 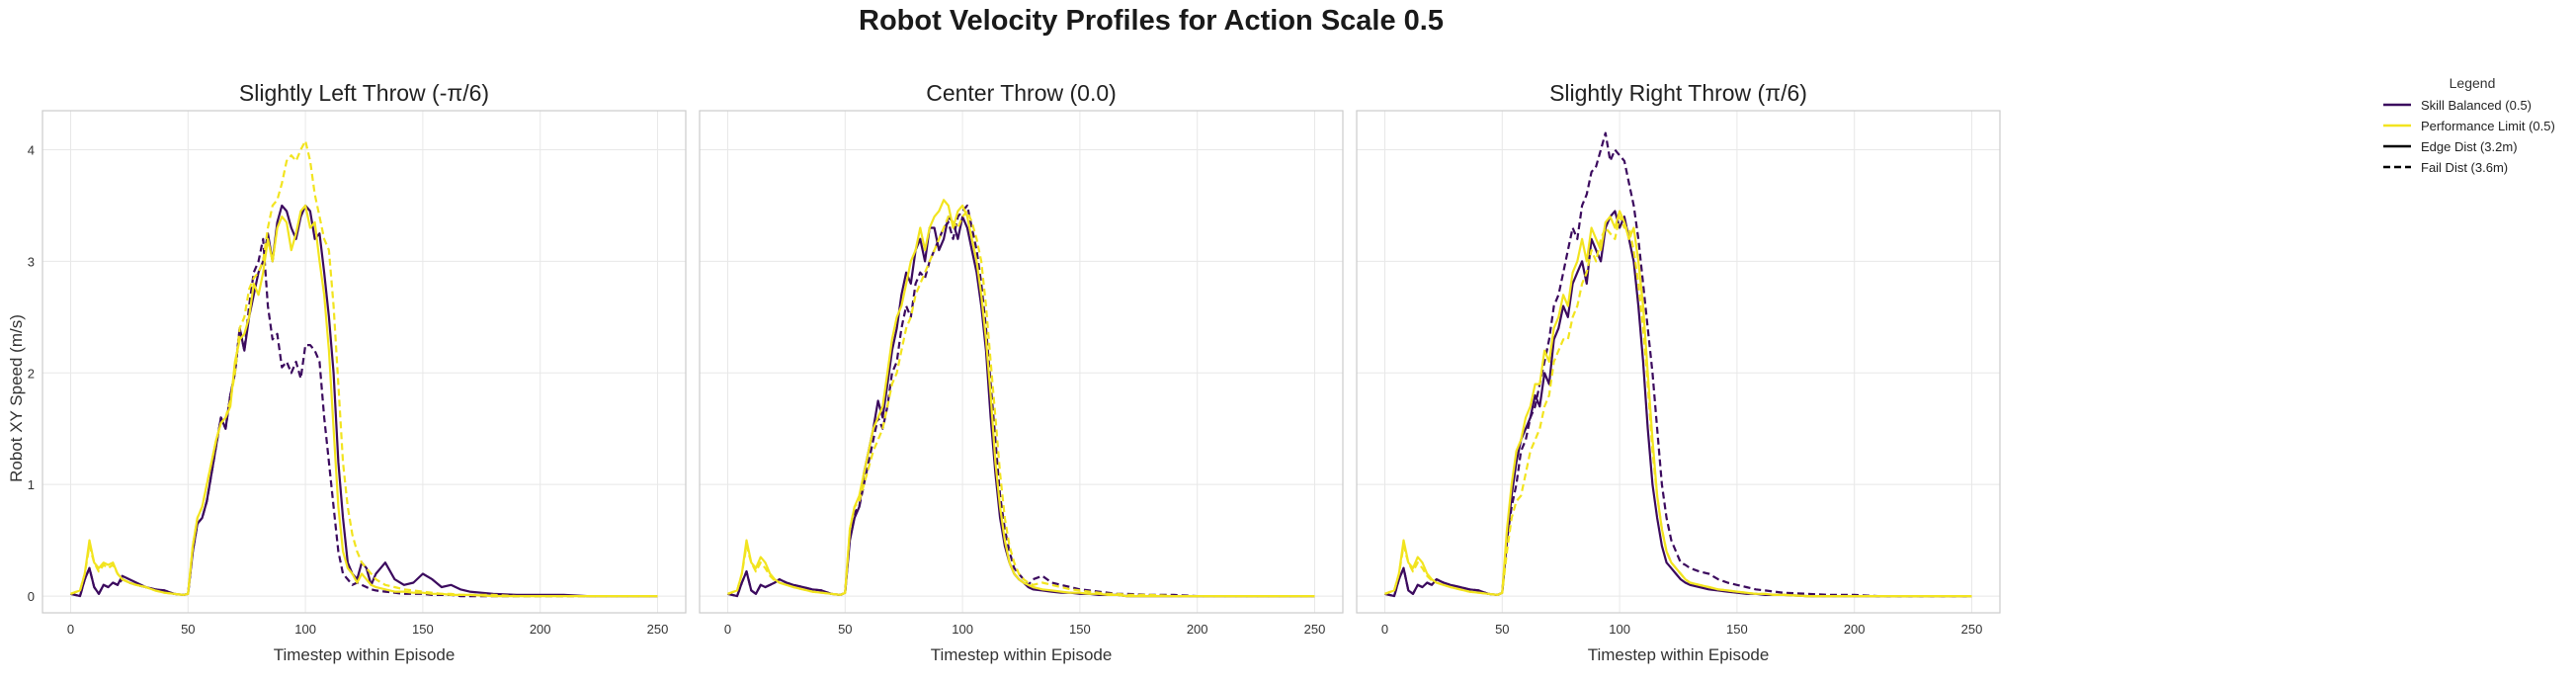 What do you see at coordinates (31, 373) in the screenshot?
I see `y-tick-label: 2` at bounding box center [31, 373].